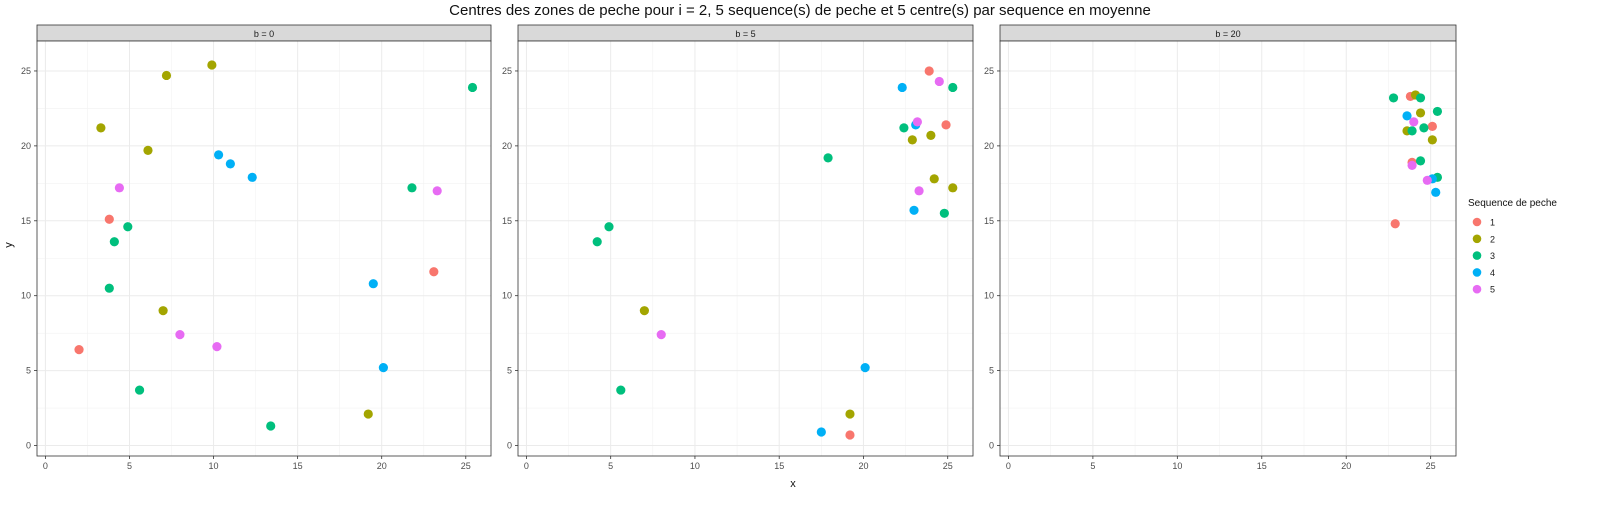 The image size is (1600, 505). I want to click on legend-label: 3, so click(1492, 256).